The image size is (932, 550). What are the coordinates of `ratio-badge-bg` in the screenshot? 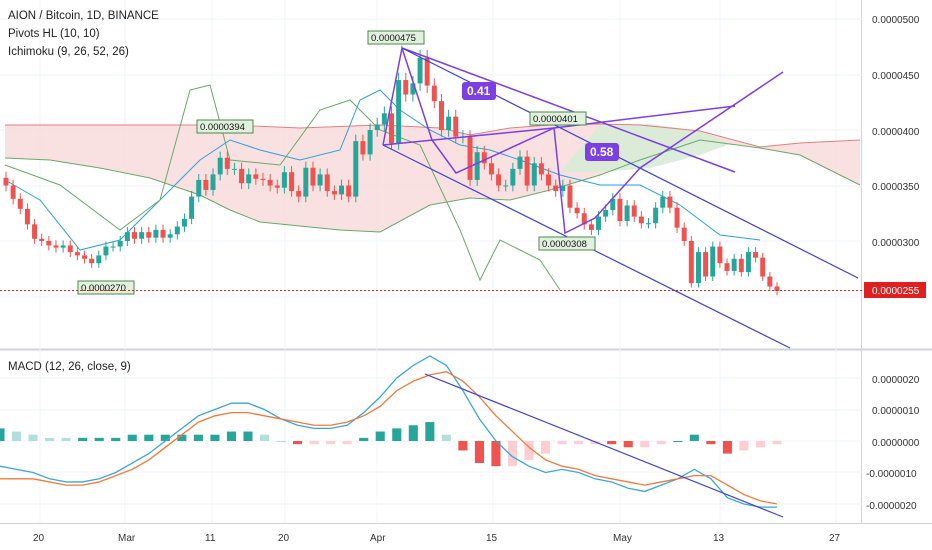 It's located at (602, 152).